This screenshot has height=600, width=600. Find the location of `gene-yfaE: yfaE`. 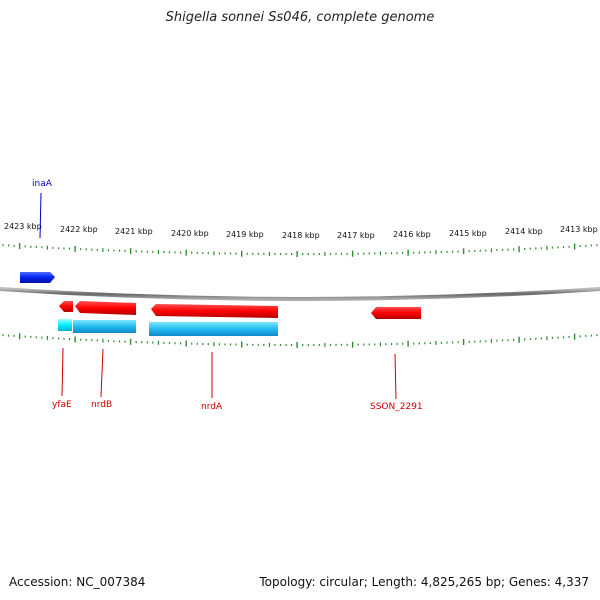

gene-yfaE: yfaE is located at coordinates (62, 355).